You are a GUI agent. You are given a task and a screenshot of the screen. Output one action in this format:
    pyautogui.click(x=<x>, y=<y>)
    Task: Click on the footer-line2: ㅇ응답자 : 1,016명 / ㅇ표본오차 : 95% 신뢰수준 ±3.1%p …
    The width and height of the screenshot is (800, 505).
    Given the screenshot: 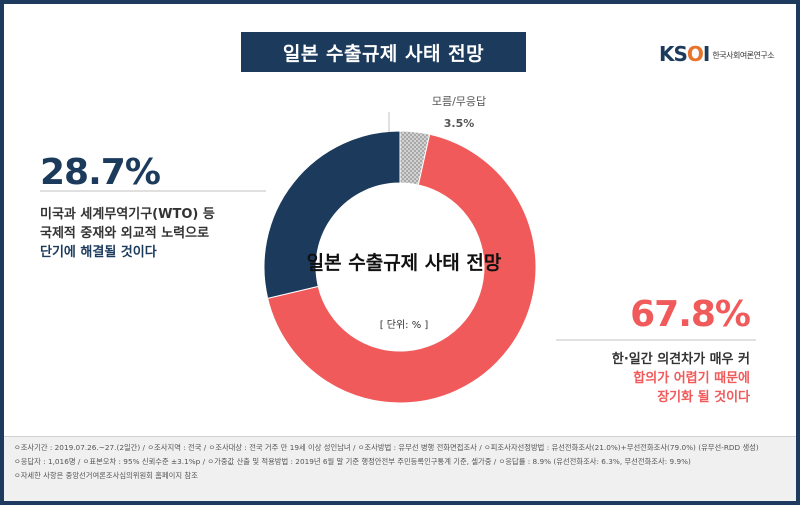 What is the action you would take?
    pyautogui.click(x=352, y=461)
    